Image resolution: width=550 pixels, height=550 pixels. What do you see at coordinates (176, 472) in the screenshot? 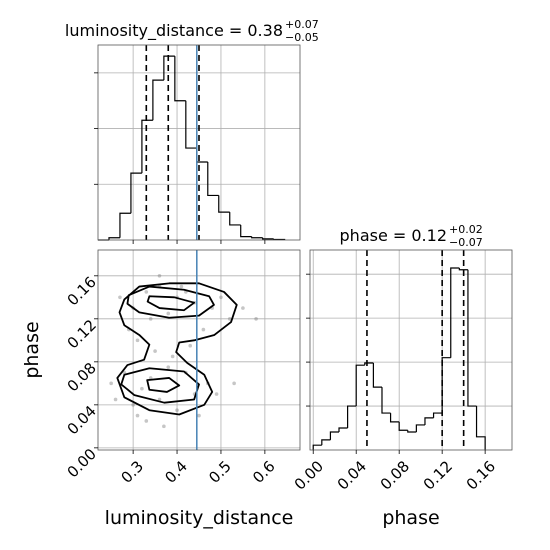
I see `x-tick-label: 0.4` at bounding box center [176, 472].